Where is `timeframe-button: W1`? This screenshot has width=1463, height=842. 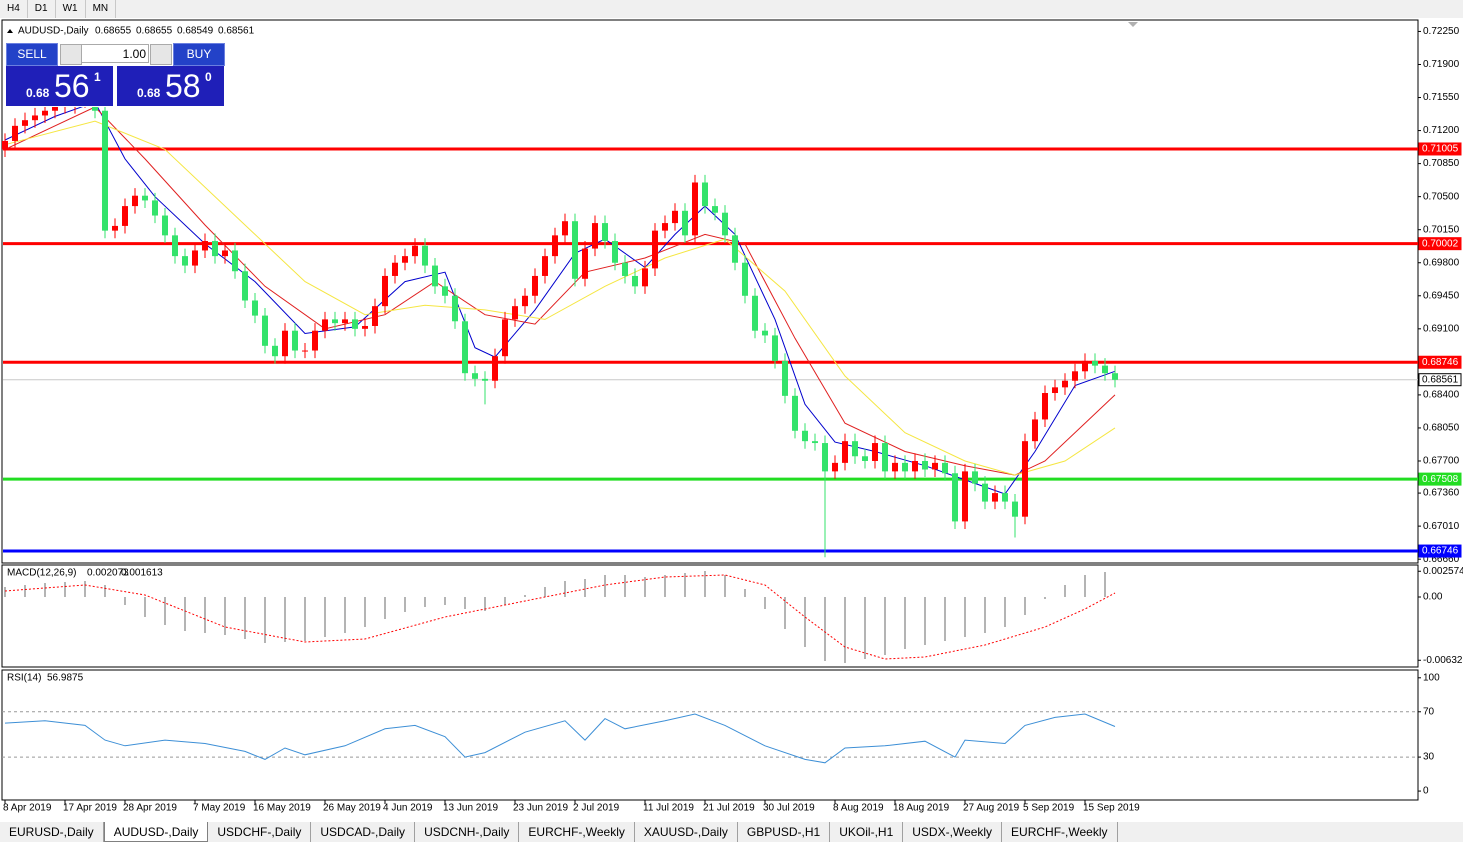
timeframe-button: W1 is located at coordinates (71, 9).